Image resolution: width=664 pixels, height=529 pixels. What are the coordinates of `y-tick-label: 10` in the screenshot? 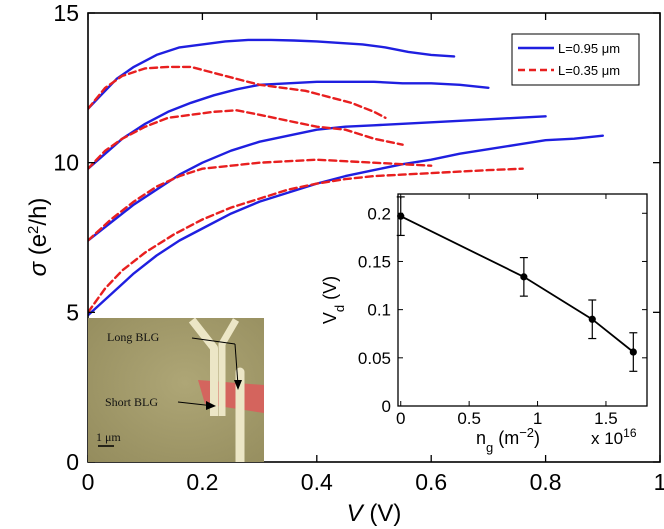 It's located at (66, 163).